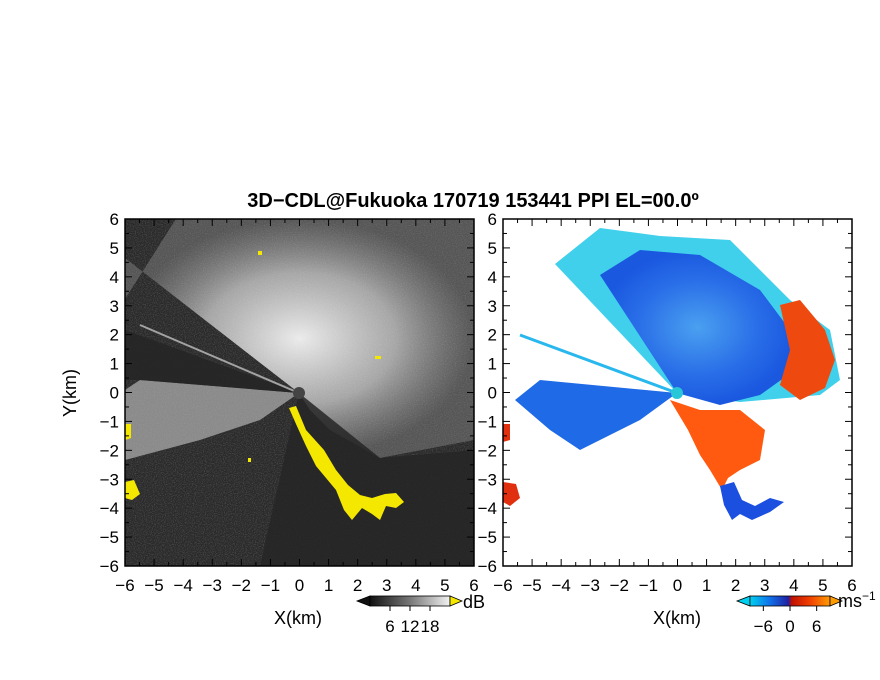  I want to click on reflectivity-y-tick-label: −5, so click(109, 537).